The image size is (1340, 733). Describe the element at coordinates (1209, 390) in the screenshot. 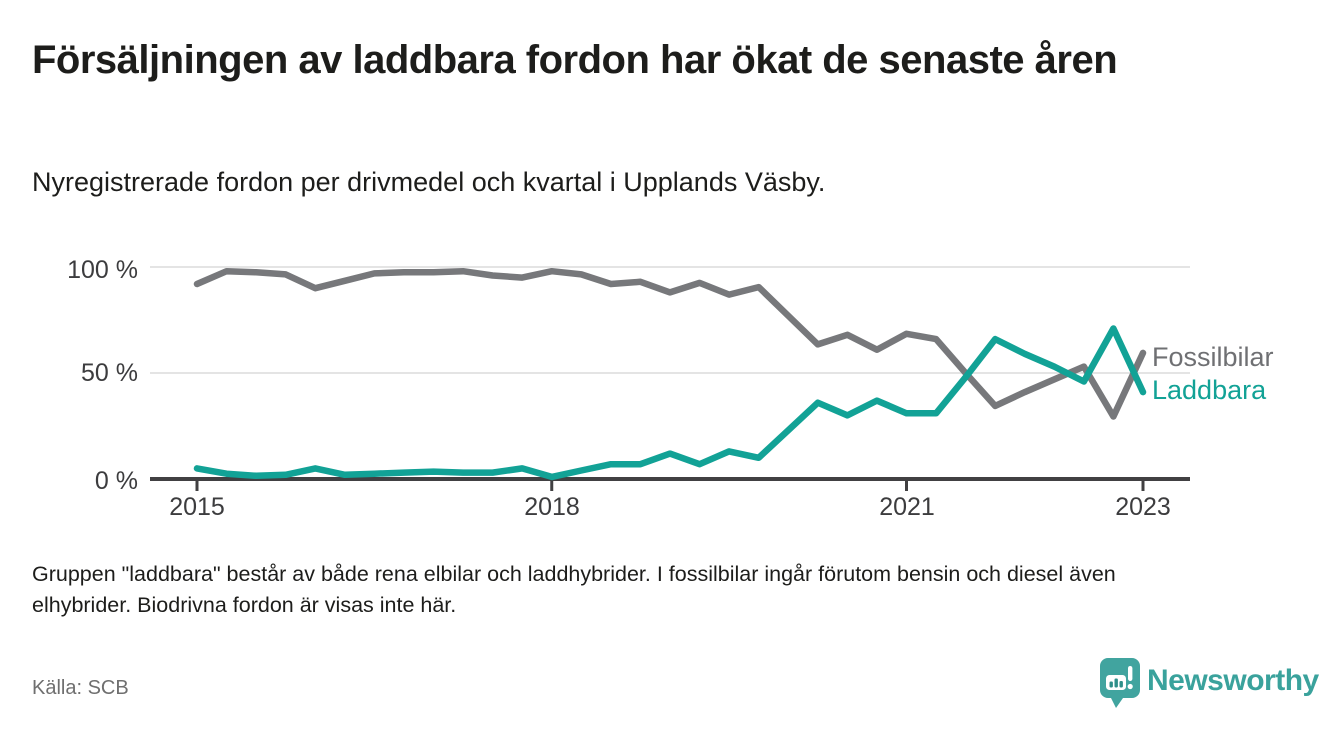

I see `legend-label-laddbara: Laddbara` at that location.